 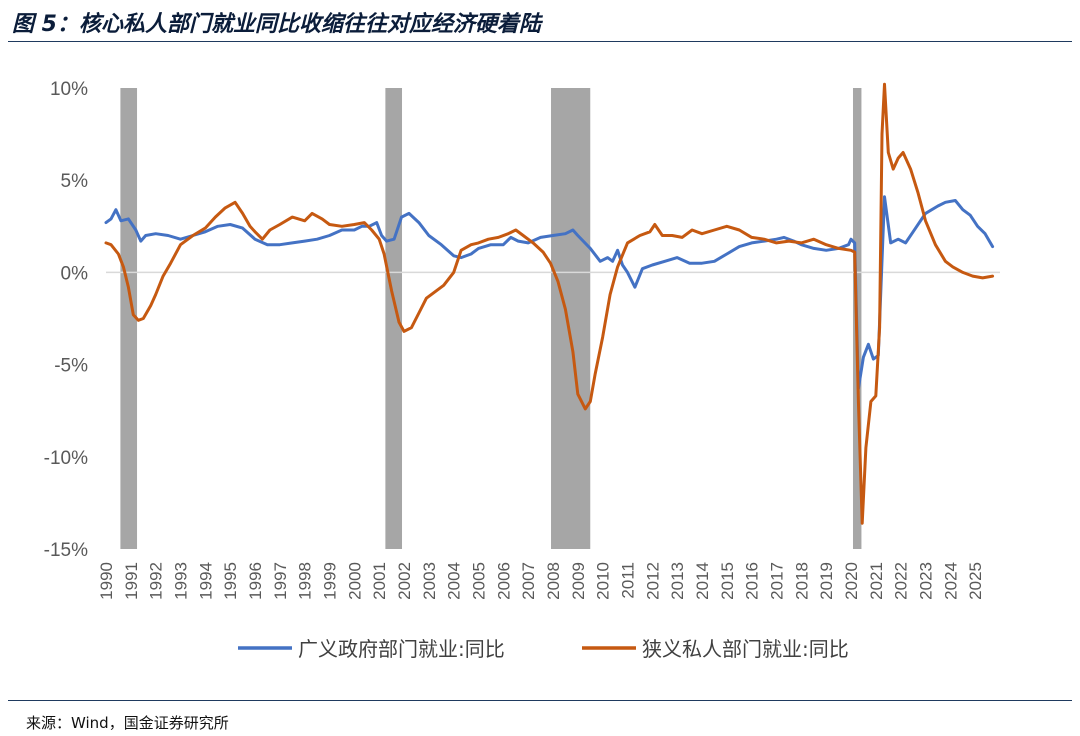 I want to click on x-tick-label: 1993, so click(x=181, y=581).